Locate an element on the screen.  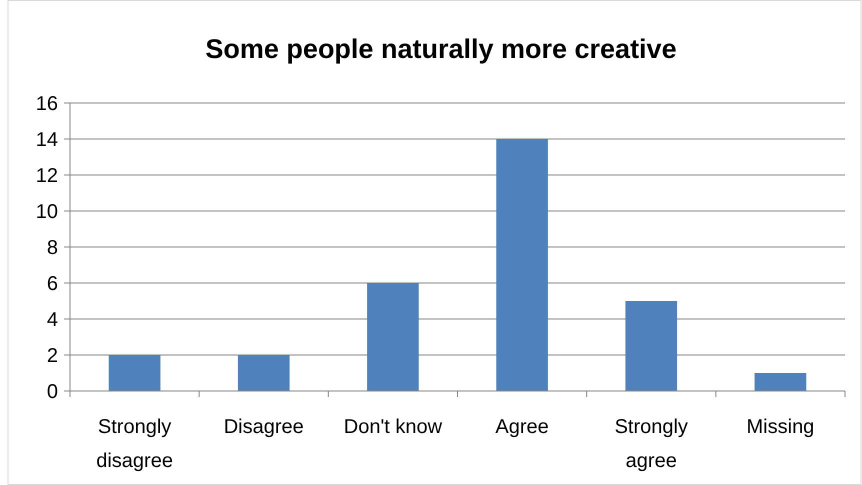
x-tick-label: Strongly agree is located at coordinates (651, 444).